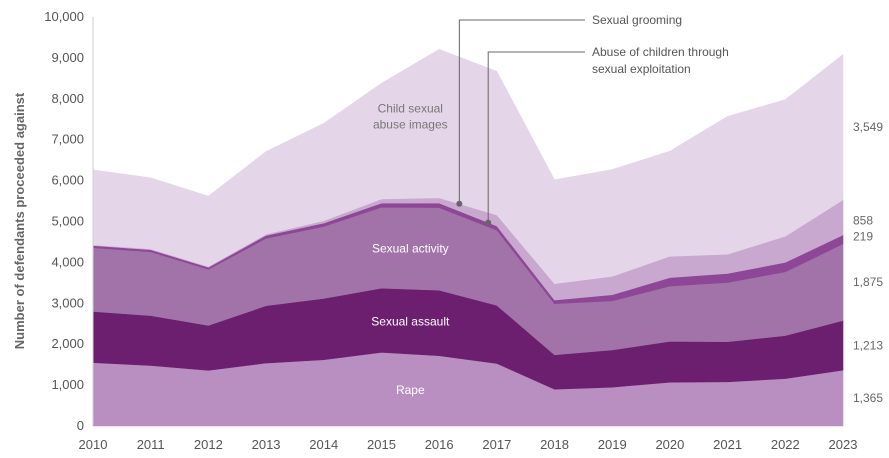 This screenshot has height=458, width=889. I want to click on y-tick-label: 5,000, so click(67, 221).